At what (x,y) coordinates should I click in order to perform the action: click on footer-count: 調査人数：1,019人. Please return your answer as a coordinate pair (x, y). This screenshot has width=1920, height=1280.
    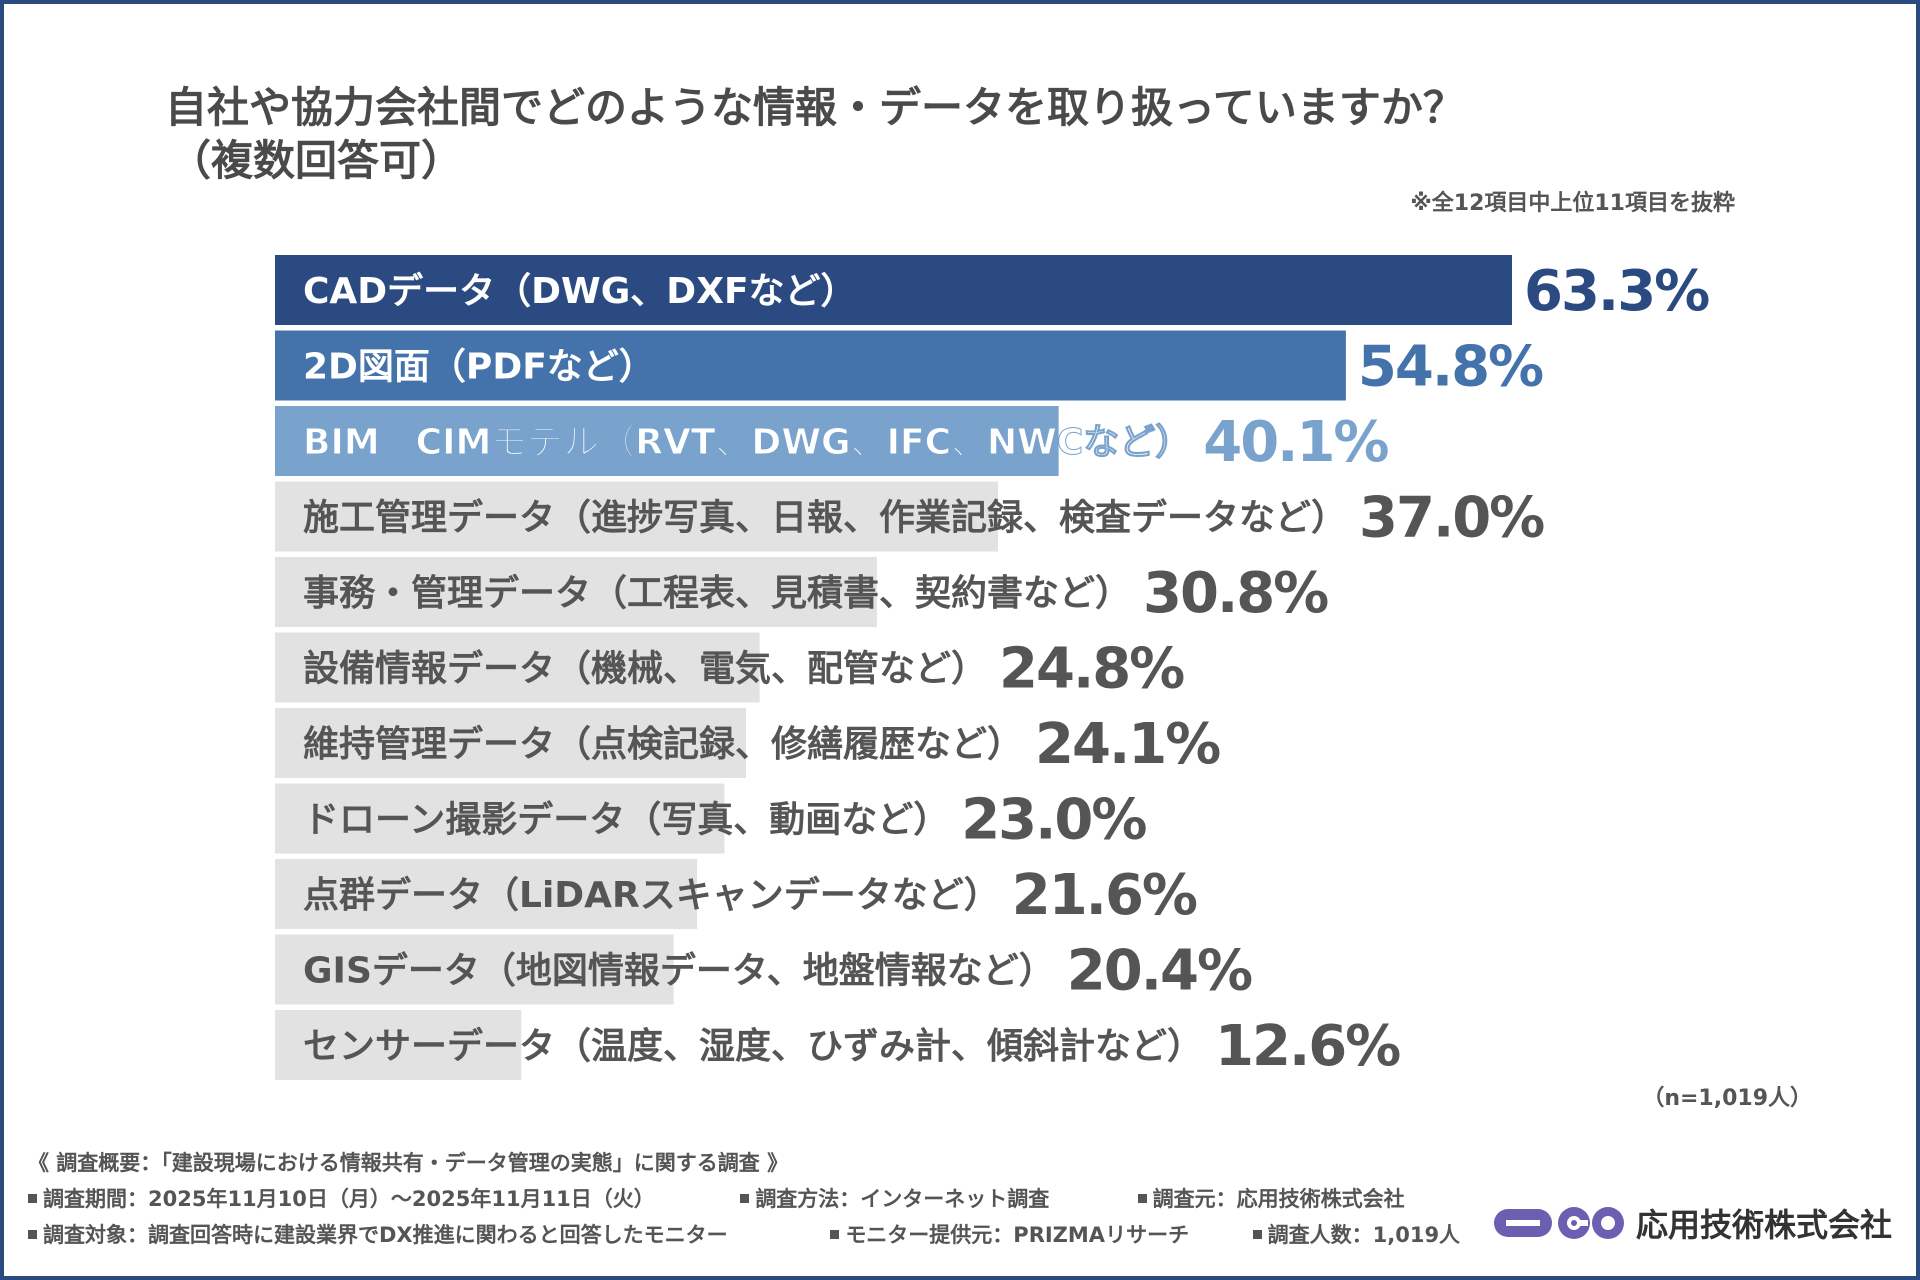
    Looking at the image, I should click on (1364, 1235).